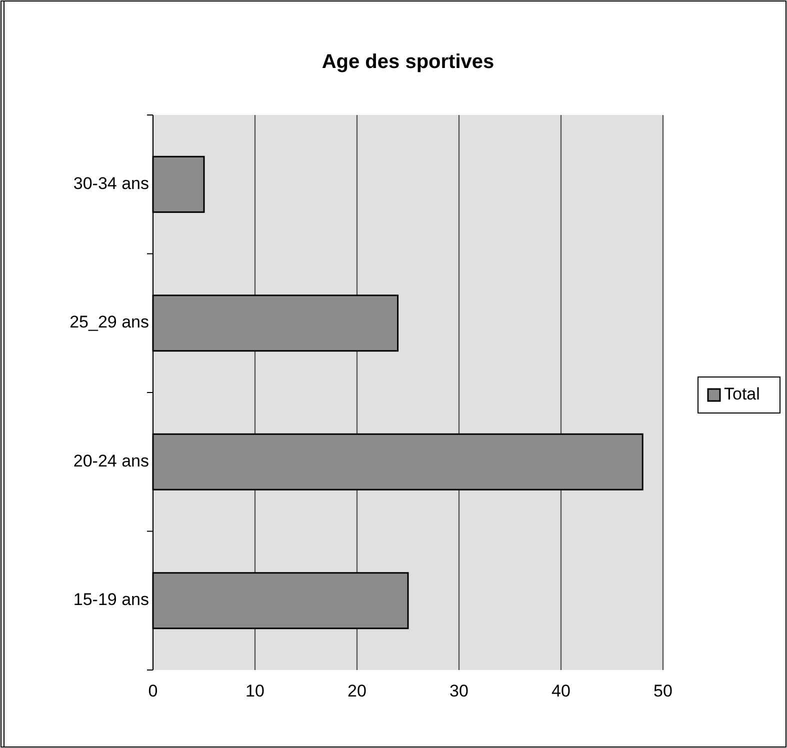 Image resolution: width=787 pixels, height=748 pixels. Describe the element at coordinates (459, 690) in the screenshot. I see `x-tick-label: 30` at that location.